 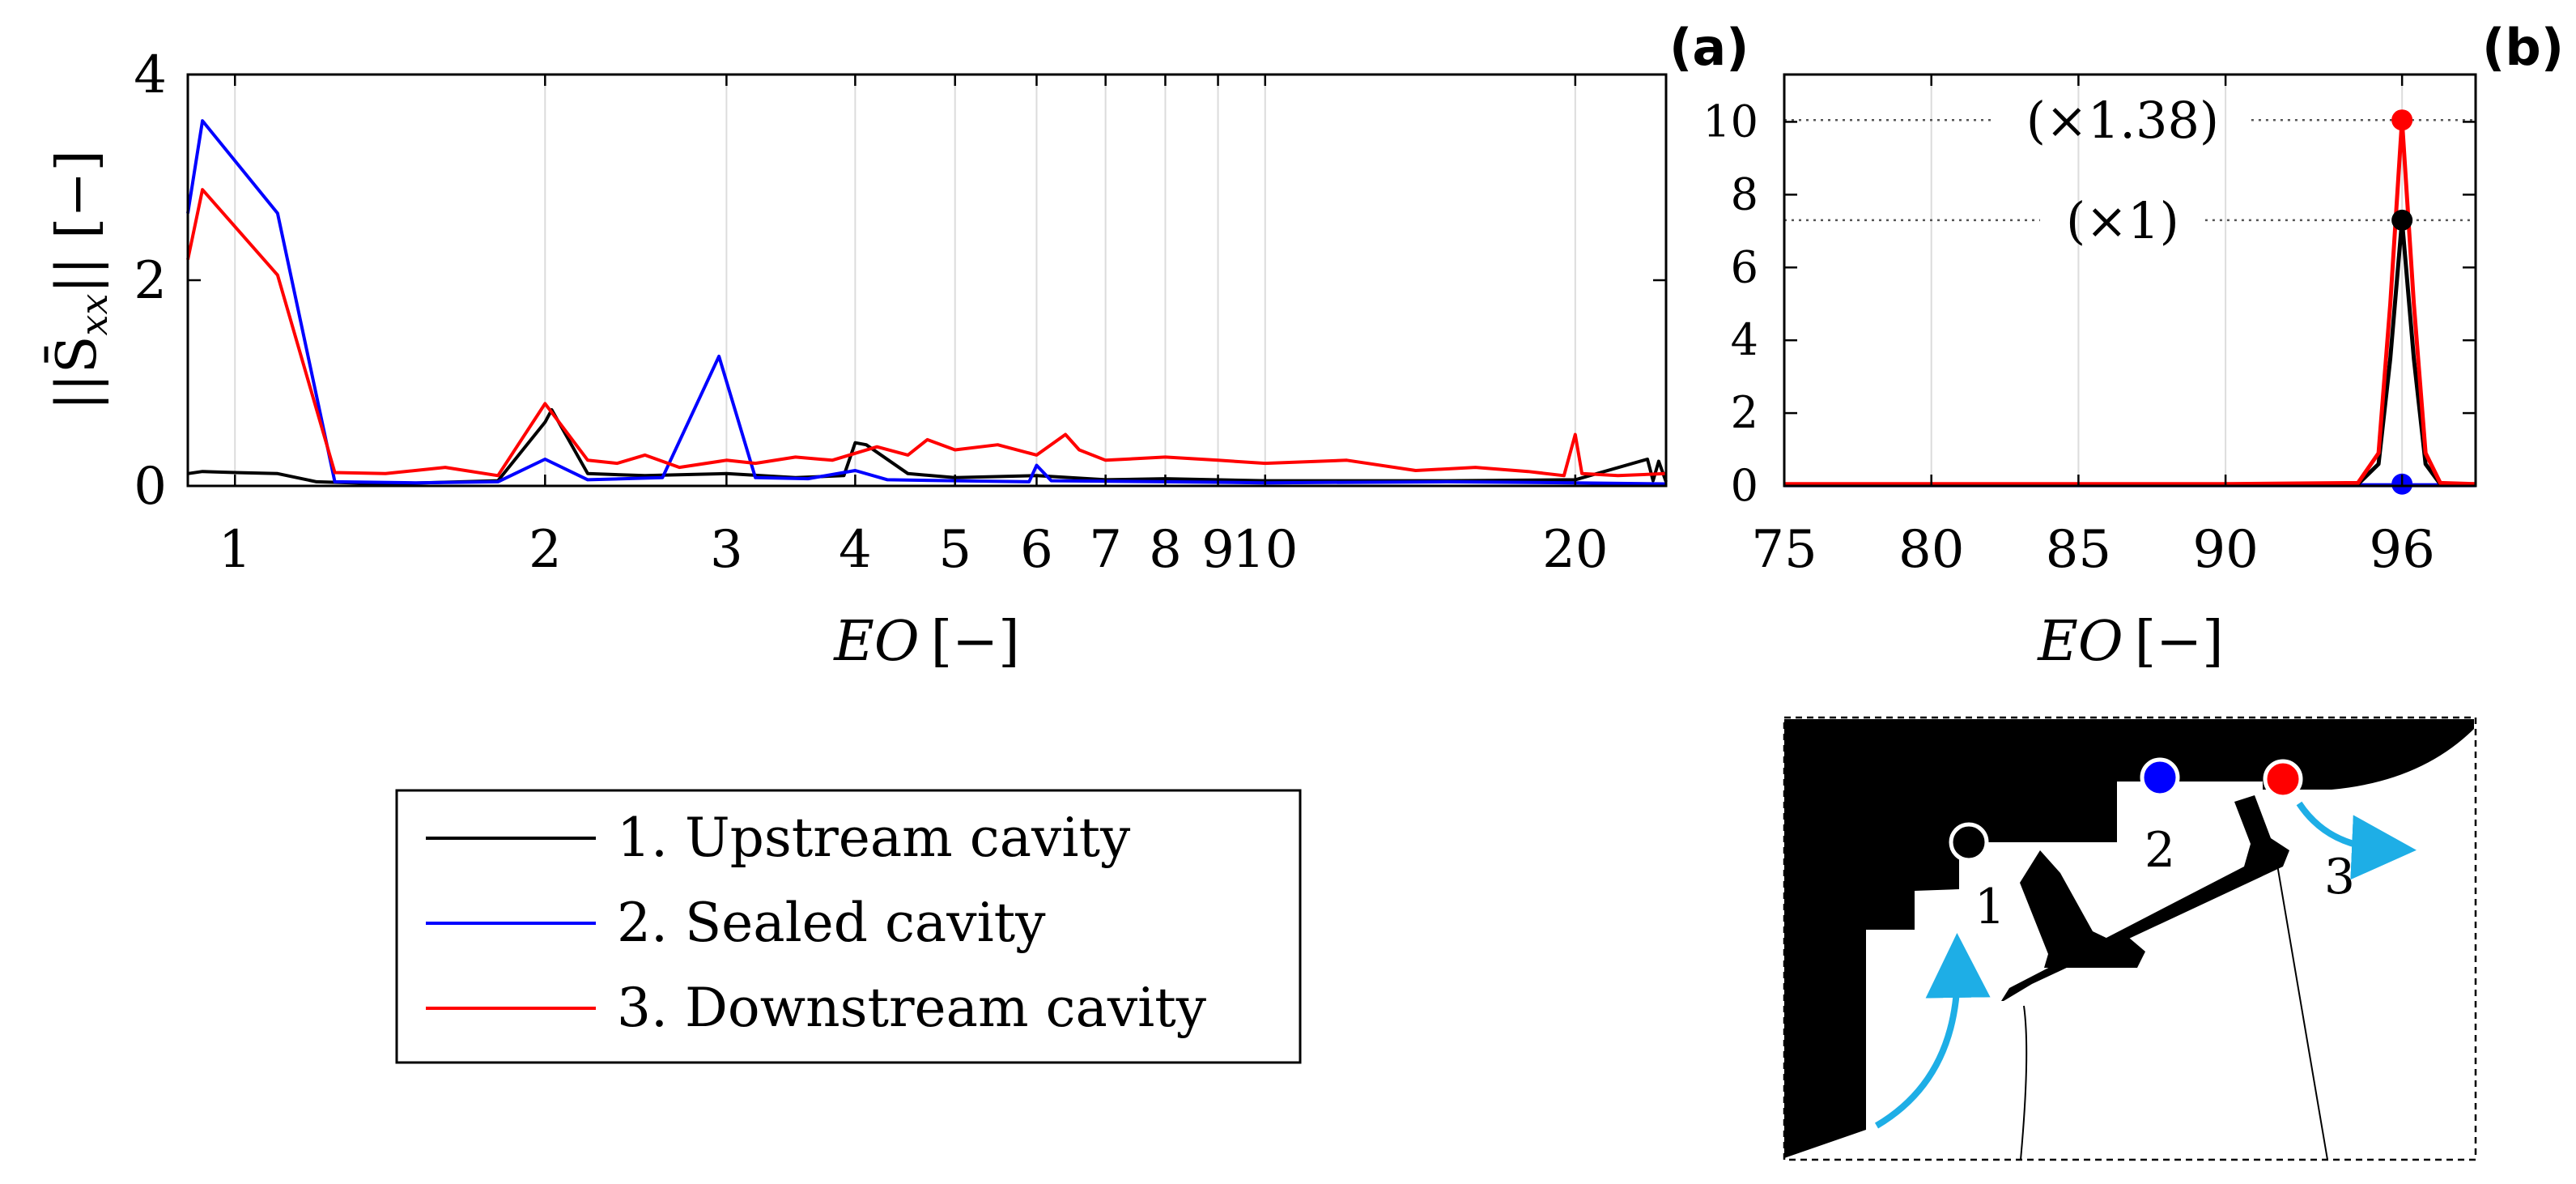 I want to click on flow-arrow-outlet-icon, so click(x=2356, y=840).